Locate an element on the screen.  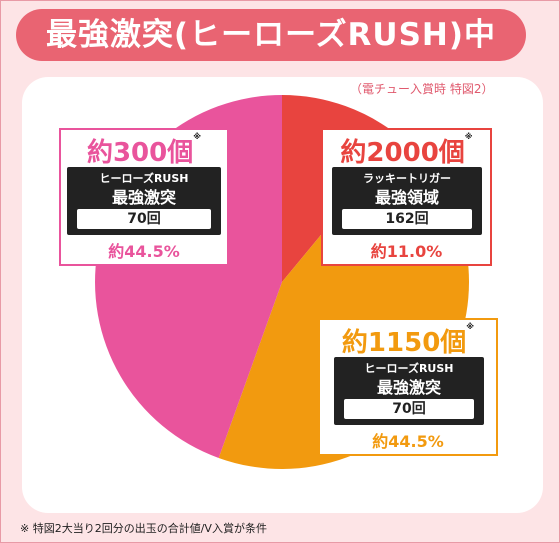
count-1150: 70回 is located at coordinates (409, 409).